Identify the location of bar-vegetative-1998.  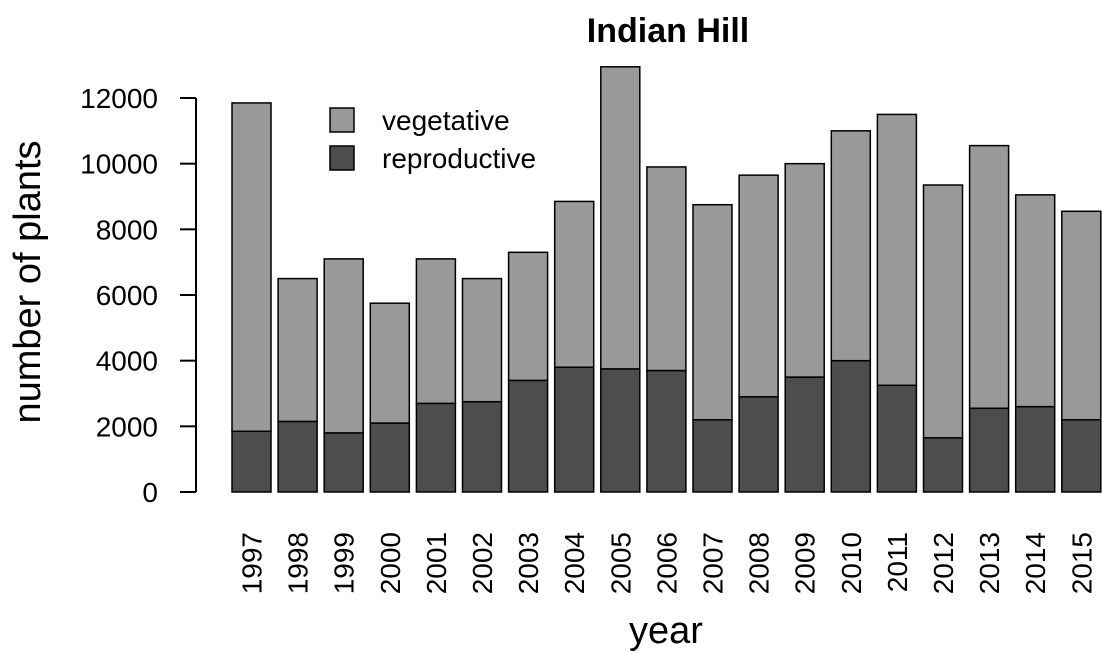
(297, 350).